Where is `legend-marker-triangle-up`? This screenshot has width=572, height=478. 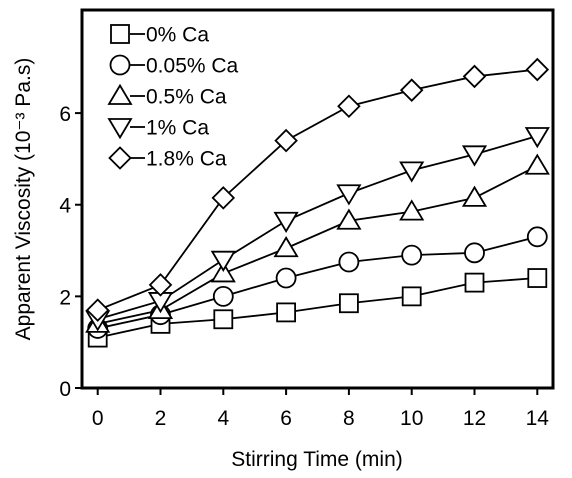 legend-marker-triangle-up is located at coordinates (120, 94).